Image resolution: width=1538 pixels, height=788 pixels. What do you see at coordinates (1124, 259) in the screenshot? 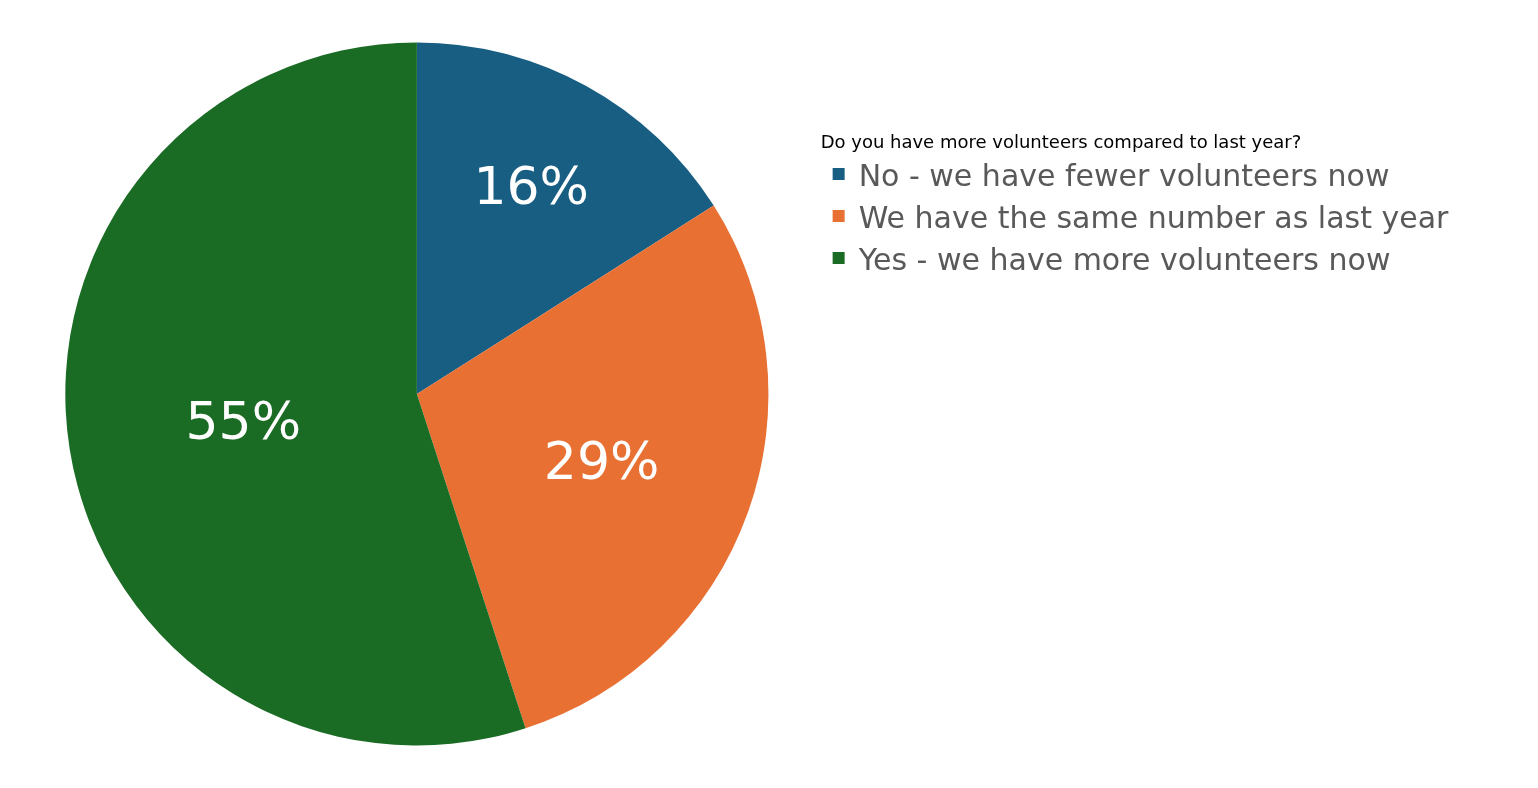
I see `legend-label: Yes - we have more volunteers now` at bounding box center [1124, 259].